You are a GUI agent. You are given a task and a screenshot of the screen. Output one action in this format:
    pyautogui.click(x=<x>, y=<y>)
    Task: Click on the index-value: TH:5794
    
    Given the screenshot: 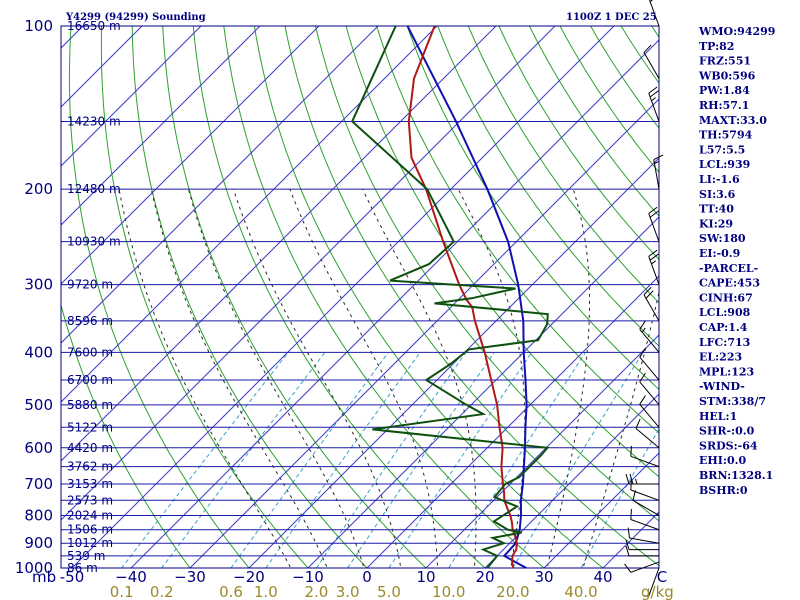 What is the action you would take?
    pyautogui.click(x=726, y=135)
    